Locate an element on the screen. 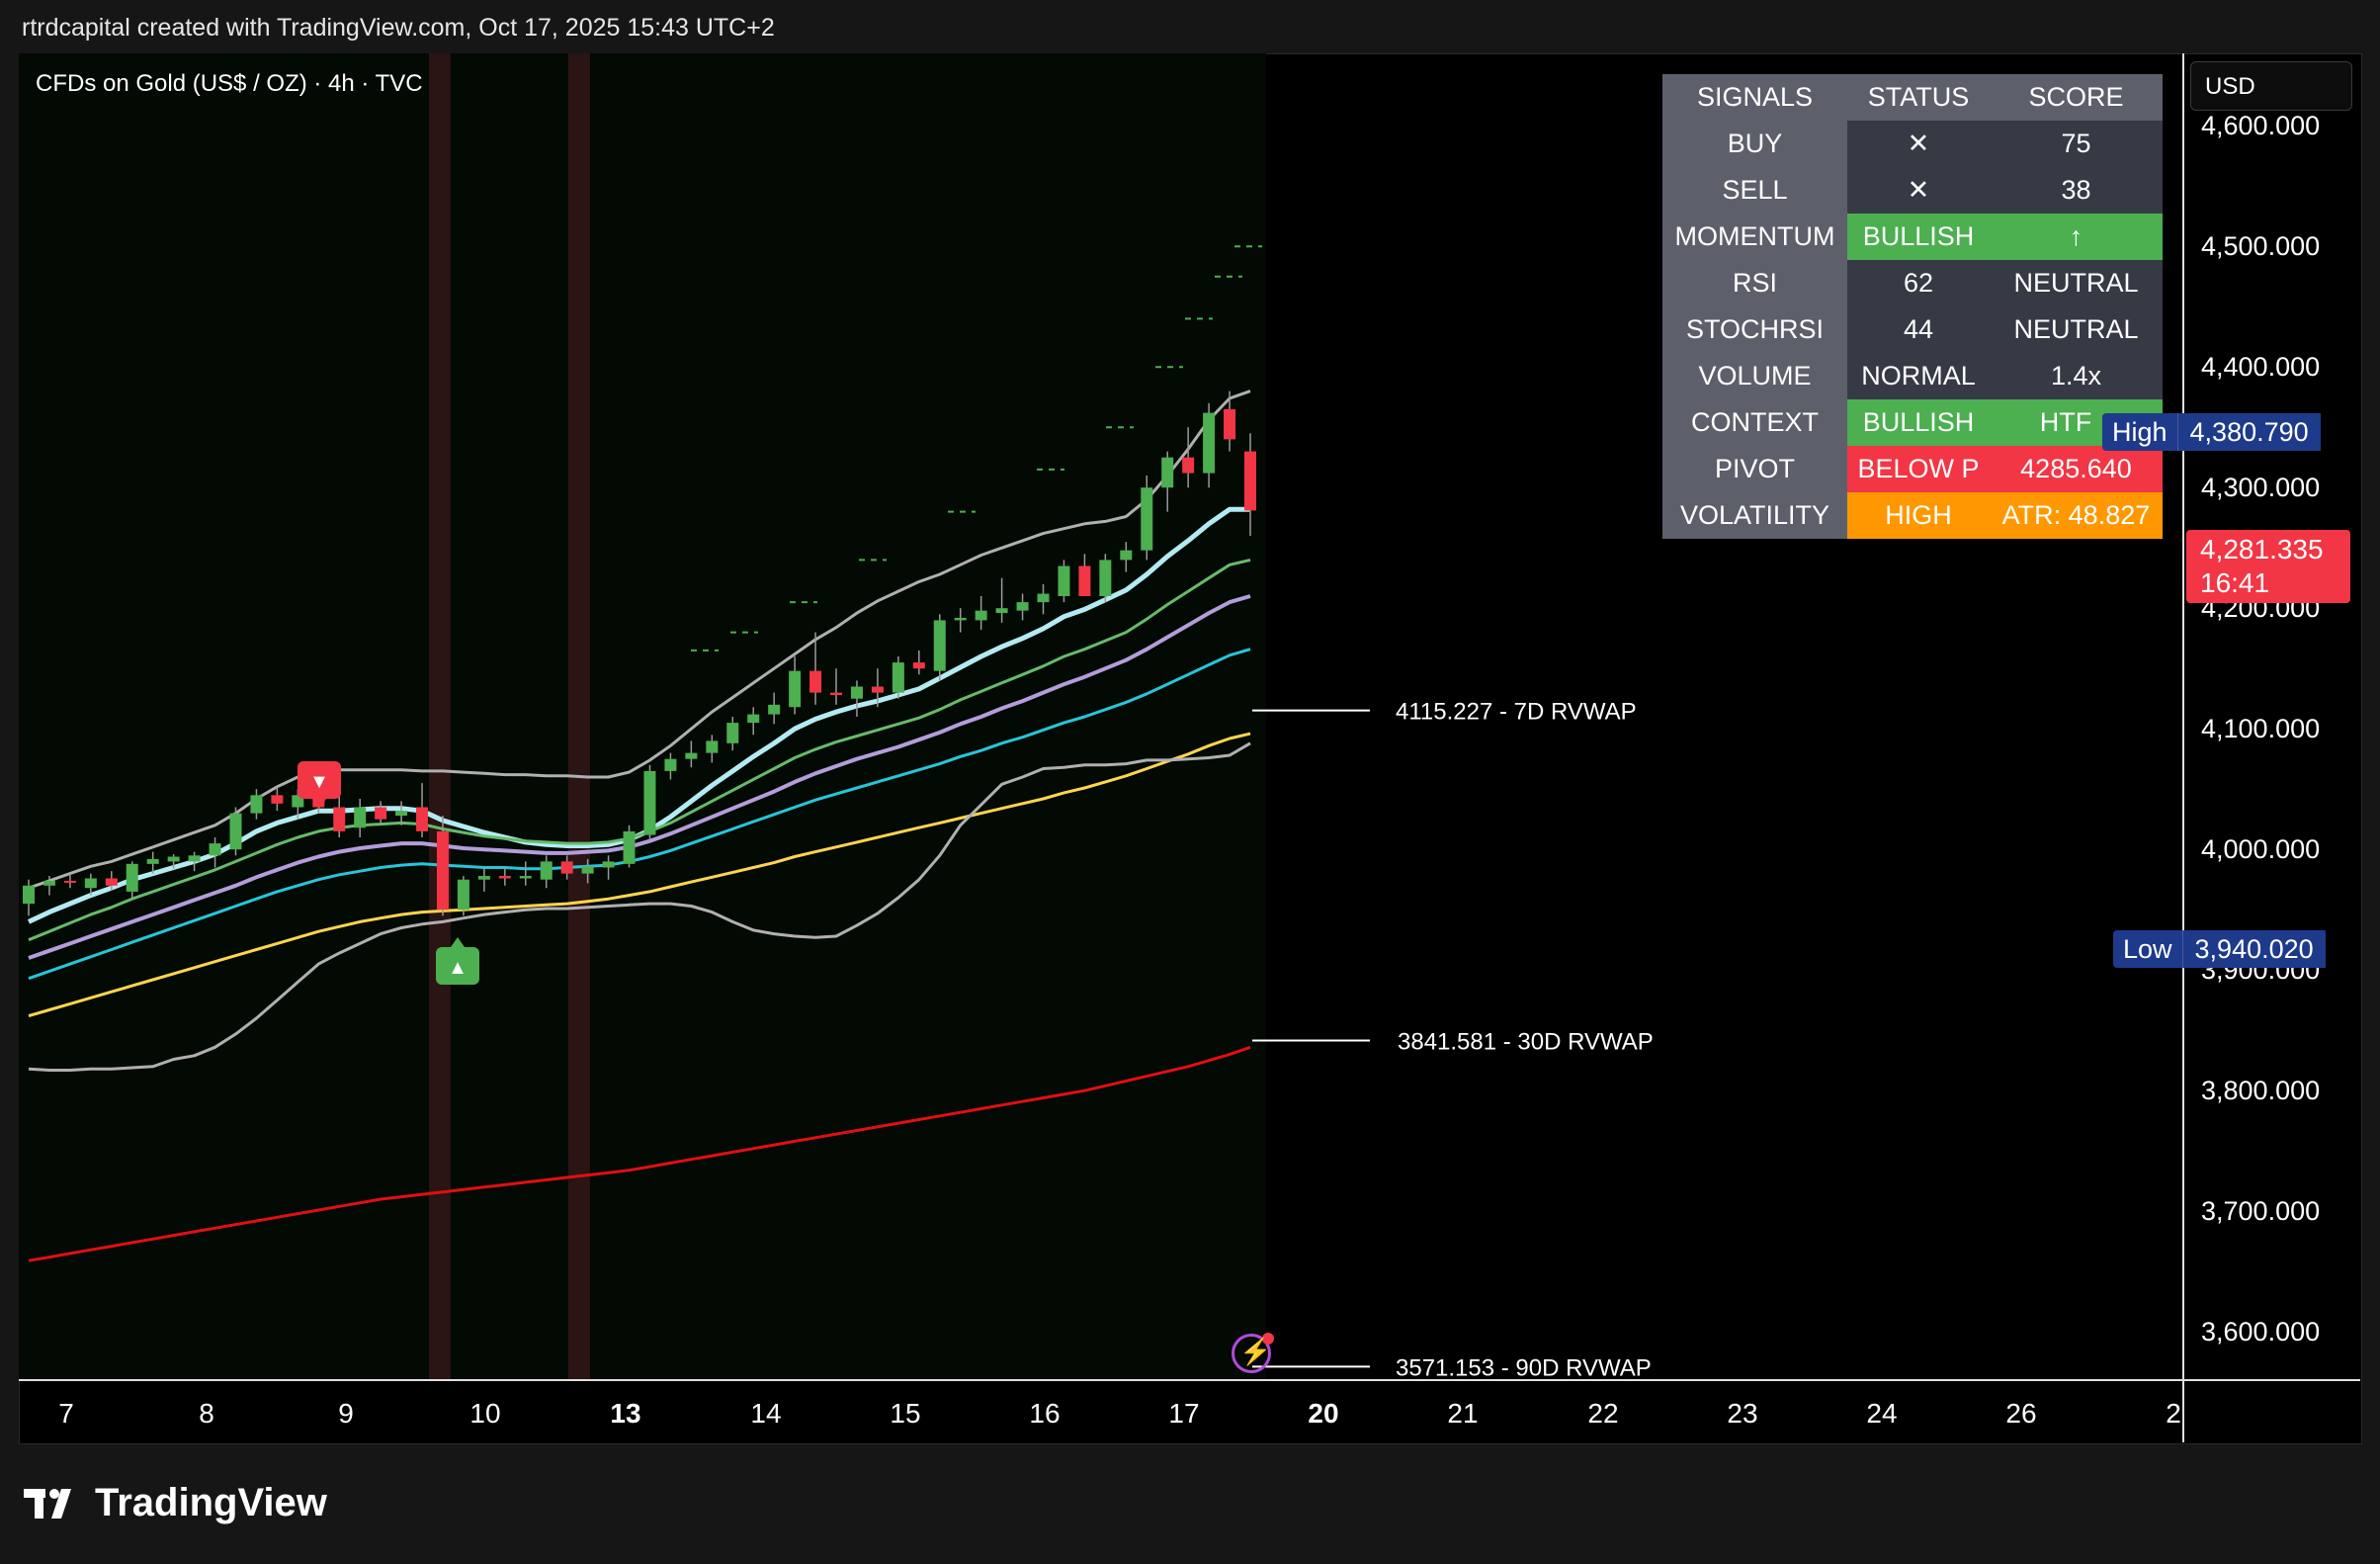  time-axis-label: 14 is located at coordinates (765, 1413).